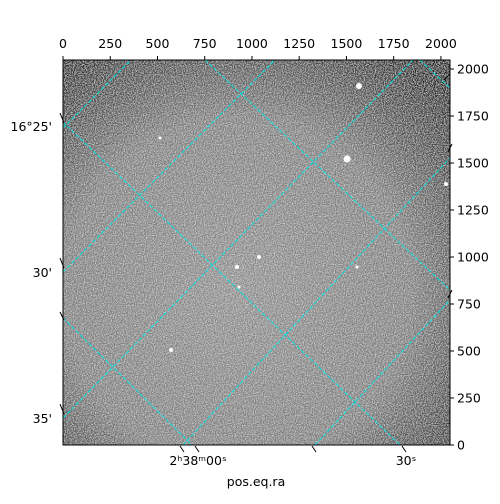 This screenshot has height=504, width=500. Describe the element at coordinates (394, 43) in the screenshot. I see `x-tick-label: 1750` at that location.